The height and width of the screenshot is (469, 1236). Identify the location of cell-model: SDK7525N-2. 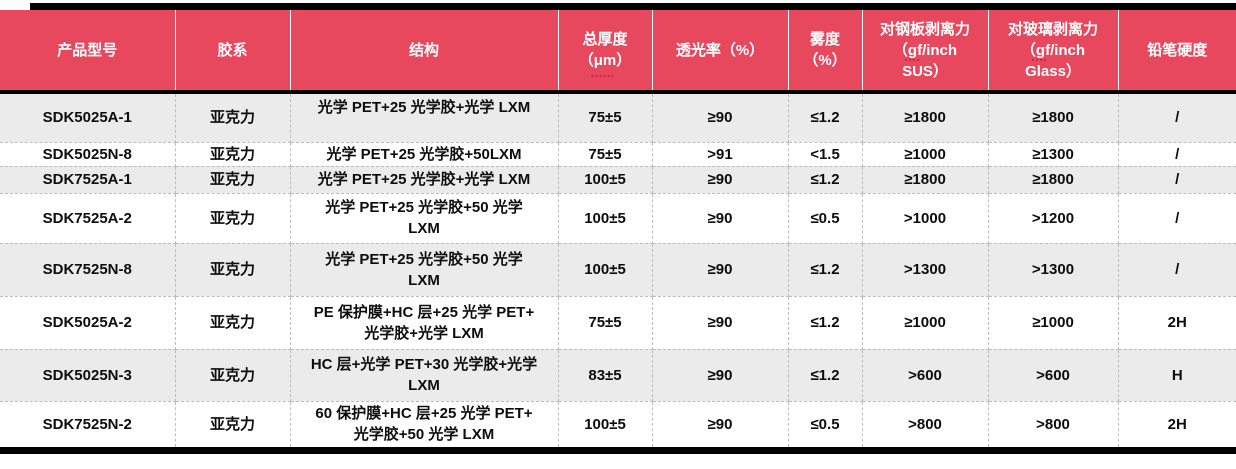
(88, 427).